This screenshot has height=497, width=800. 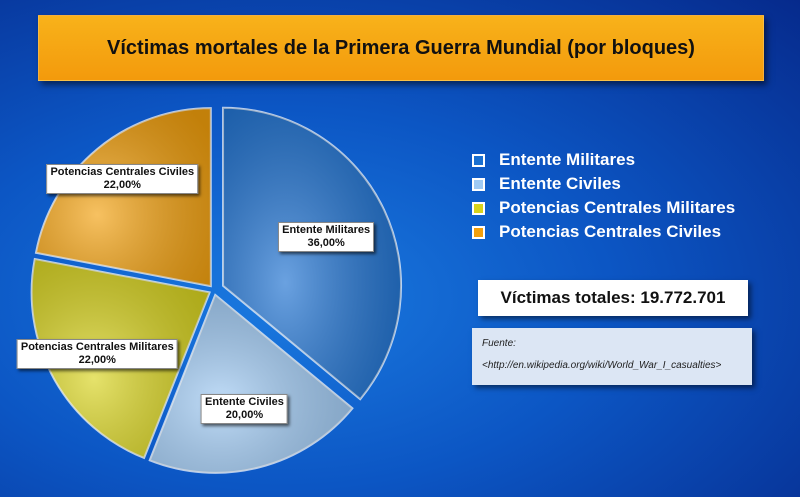 I want to click on legend-label: Potencias Centrales Militares, so click(x=617, y=207).